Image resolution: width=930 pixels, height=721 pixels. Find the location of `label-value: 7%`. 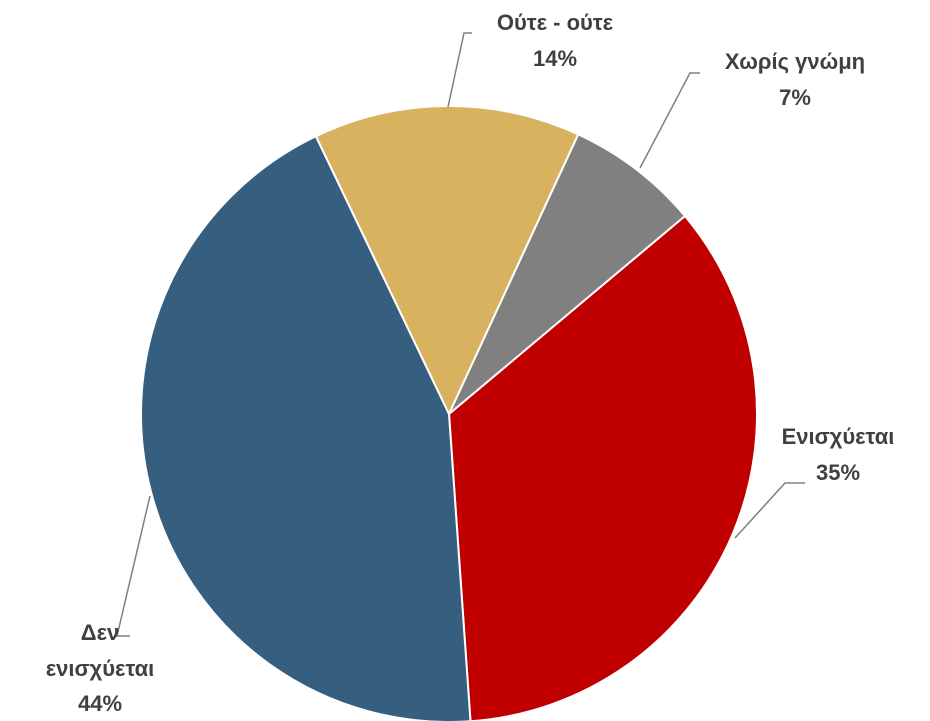

label-value: 7% is located at coordinates (795, 97).